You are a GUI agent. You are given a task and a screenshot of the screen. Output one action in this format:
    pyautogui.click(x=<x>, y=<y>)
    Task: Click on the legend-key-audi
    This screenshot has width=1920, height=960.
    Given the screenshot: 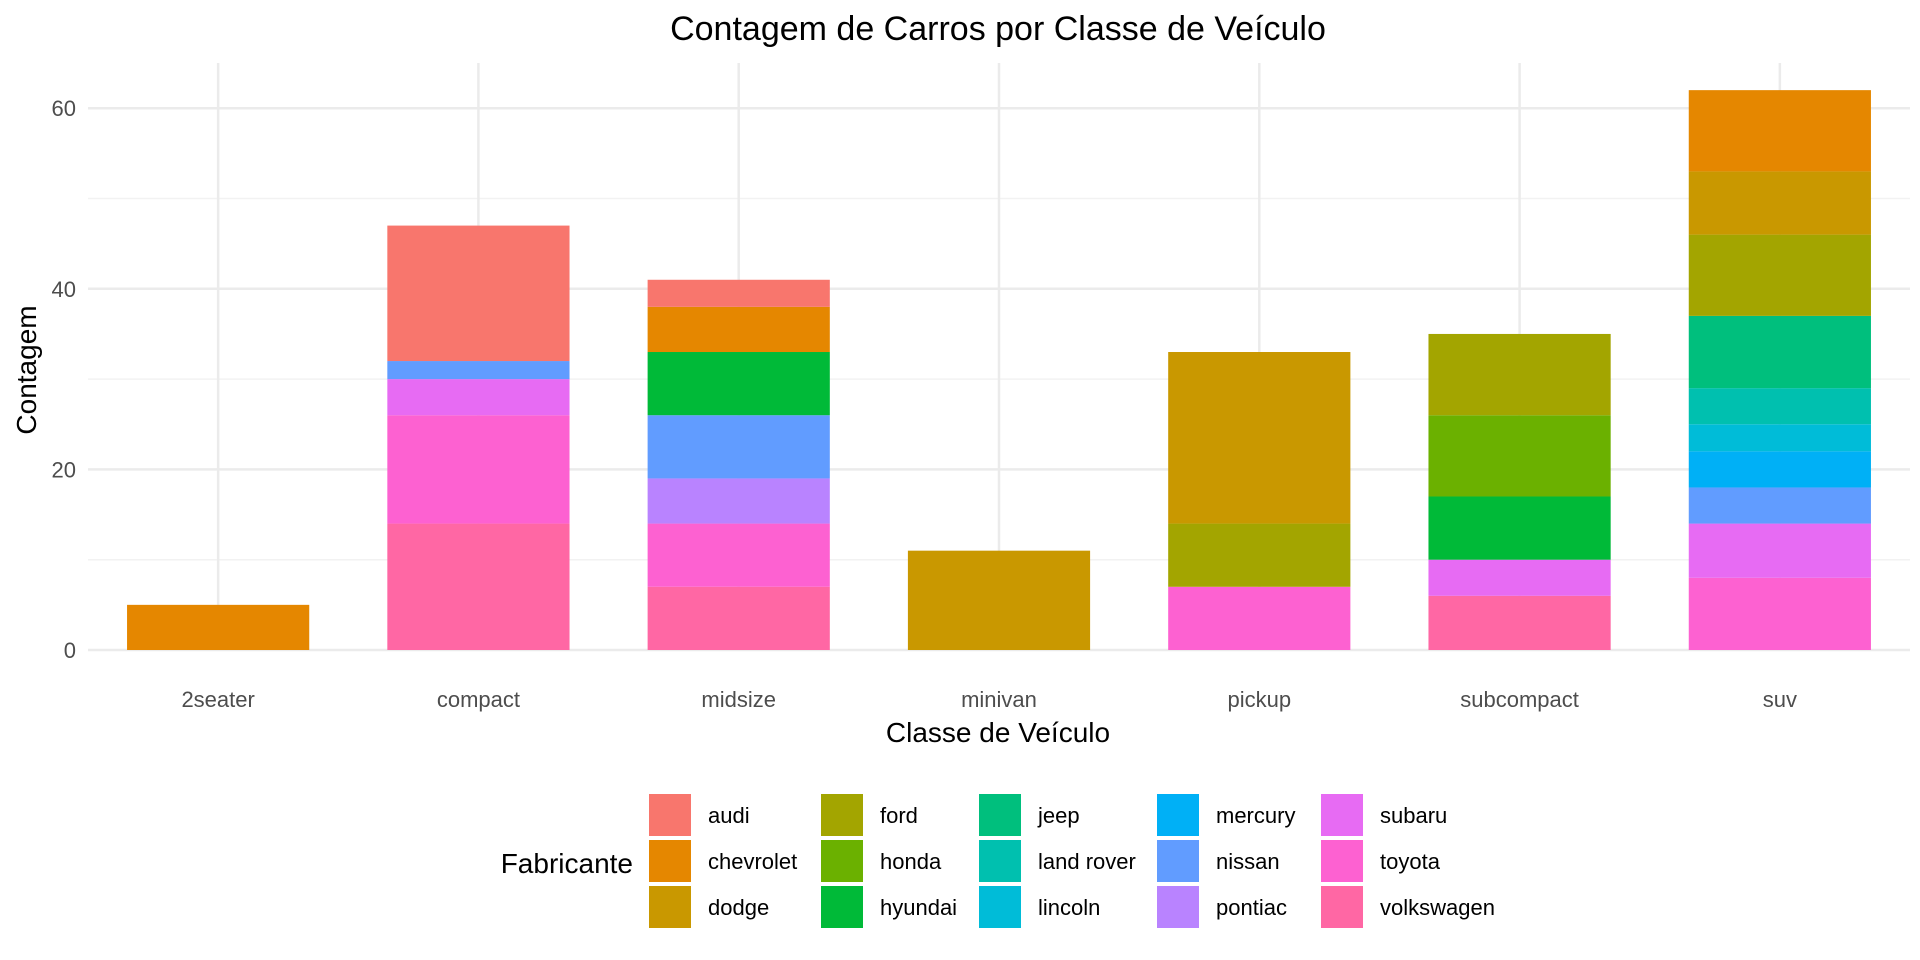 What is the action you would take?
    pyautogui.click(x=670, y=815)
    